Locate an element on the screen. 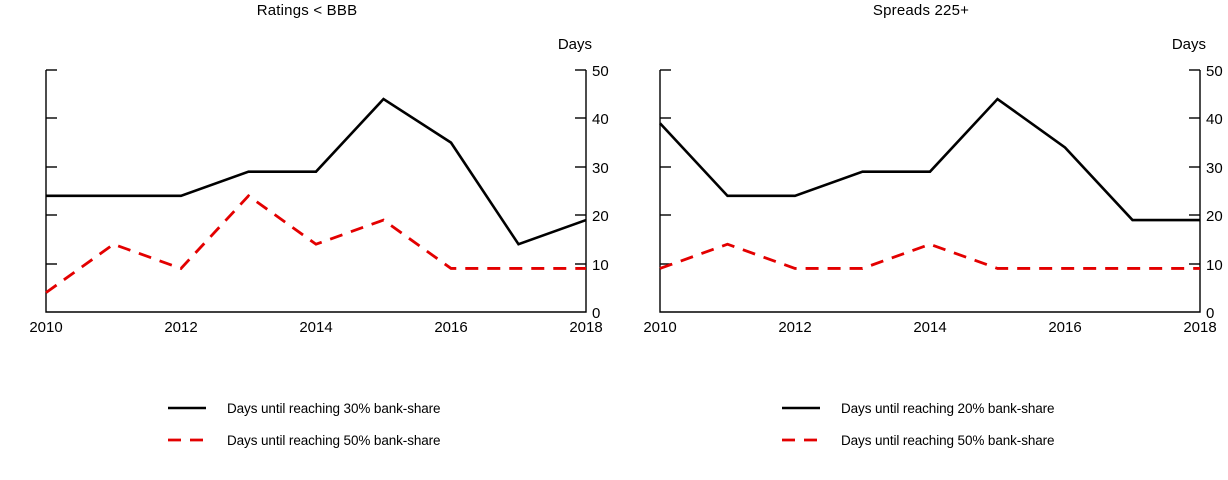 This screenshot has width=1228, height=480. legend-label: Days until reaching 20% bank-share is located at coordinates (948, 408).